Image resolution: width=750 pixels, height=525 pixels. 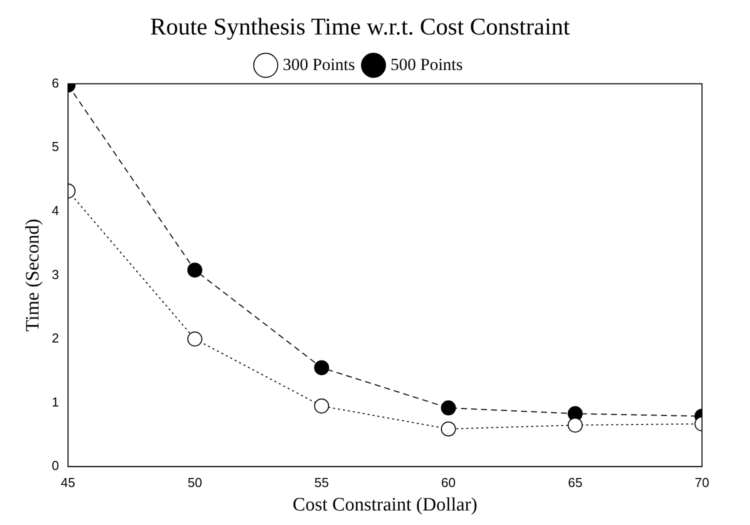 What do you see at coordinates (56, 210) in the screenshot?
I see `y-tick-label: 4` at bounding box center [56, 210].